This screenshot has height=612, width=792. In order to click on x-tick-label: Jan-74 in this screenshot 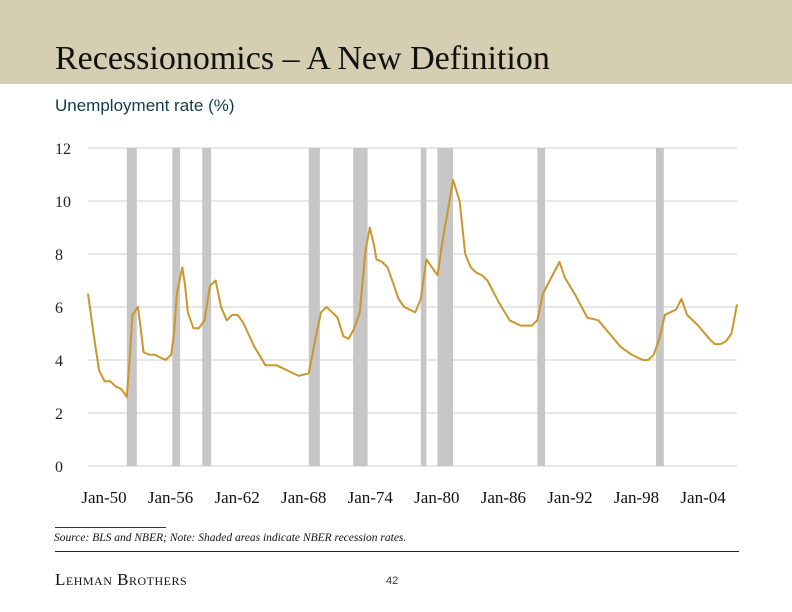, I will do `click(371, 497)`.